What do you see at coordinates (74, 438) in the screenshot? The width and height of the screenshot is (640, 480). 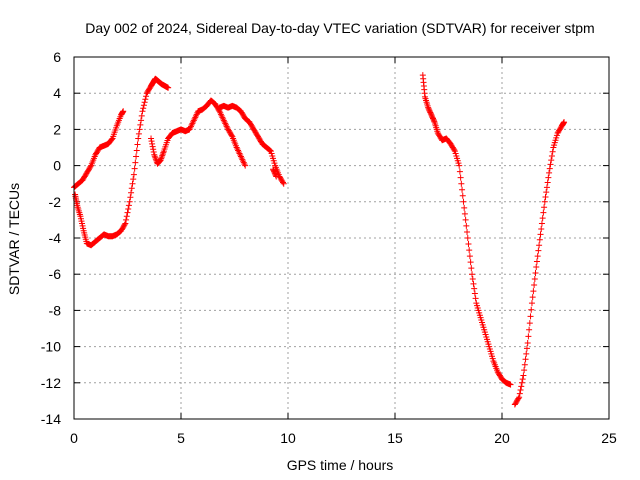 I see `x-tick-label: 0` at bounding box center [74, 438].